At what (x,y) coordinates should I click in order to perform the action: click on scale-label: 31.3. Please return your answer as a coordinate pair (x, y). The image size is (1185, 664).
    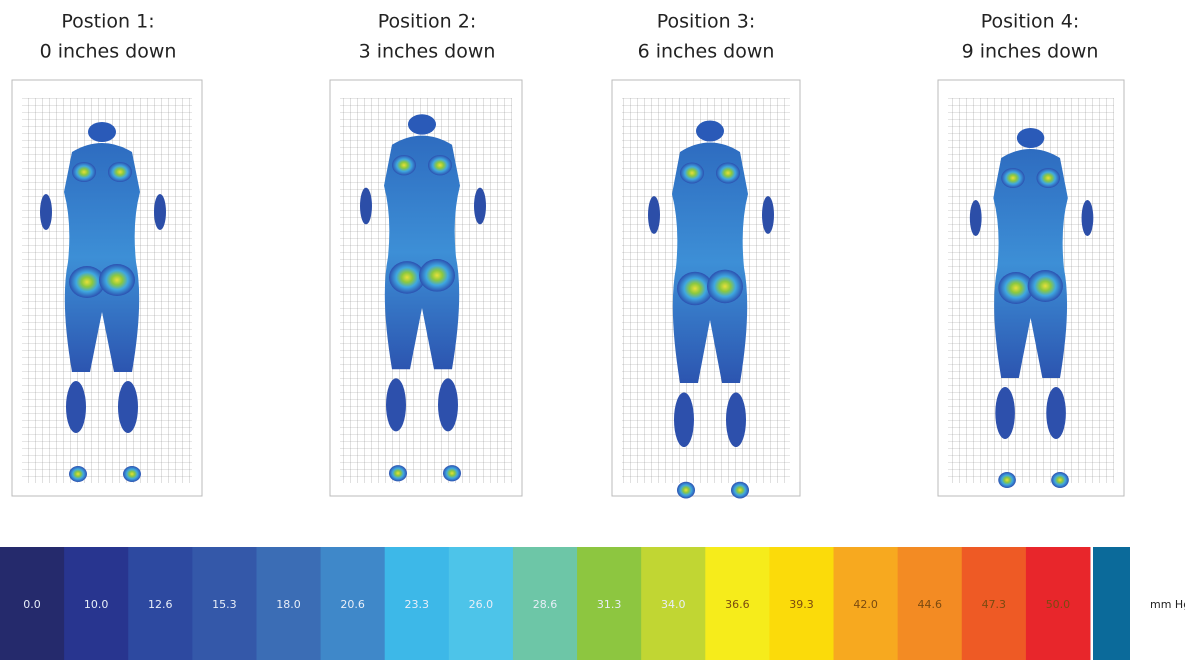
    Looking at the image, I should click on (609, 604).